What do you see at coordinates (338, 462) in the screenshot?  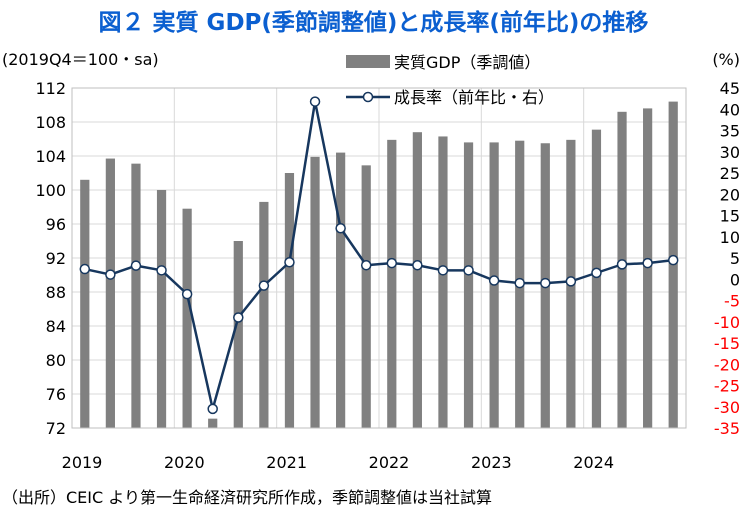 I see `x-axis-labels: 2019 2020 2021 2022 2023 2024` at bounding box center [338, 462].